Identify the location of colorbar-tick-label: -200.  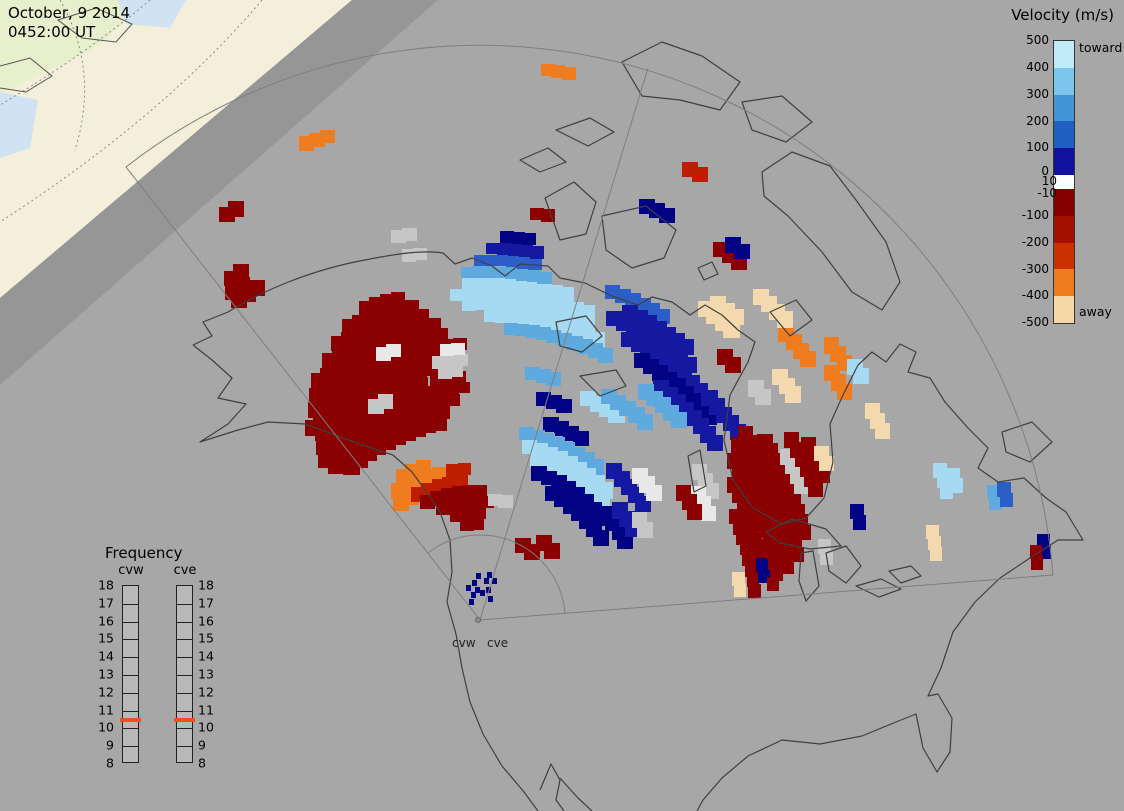
(1035, 242).